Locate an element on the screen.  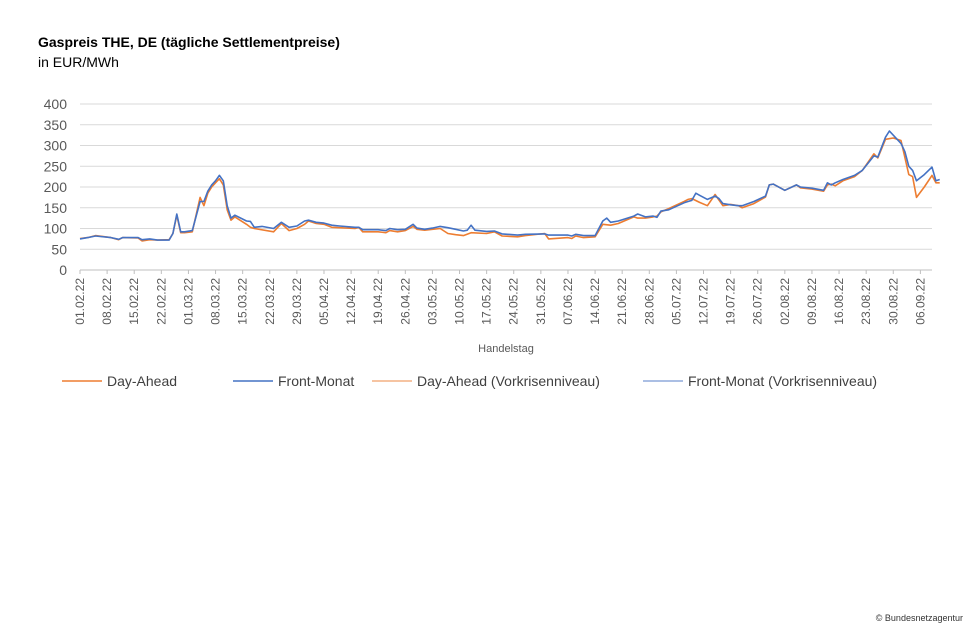
x-tick-label: 08.03.22 is located at coordinates (216, 301).